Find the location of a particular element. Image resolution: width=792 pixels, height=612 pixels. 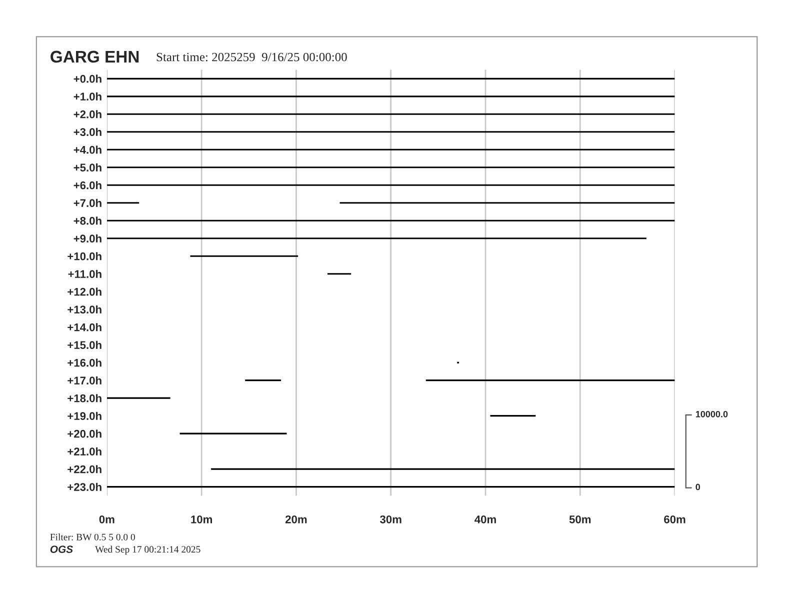

x-tick-label: 60m is located at coordinates (675, 519).